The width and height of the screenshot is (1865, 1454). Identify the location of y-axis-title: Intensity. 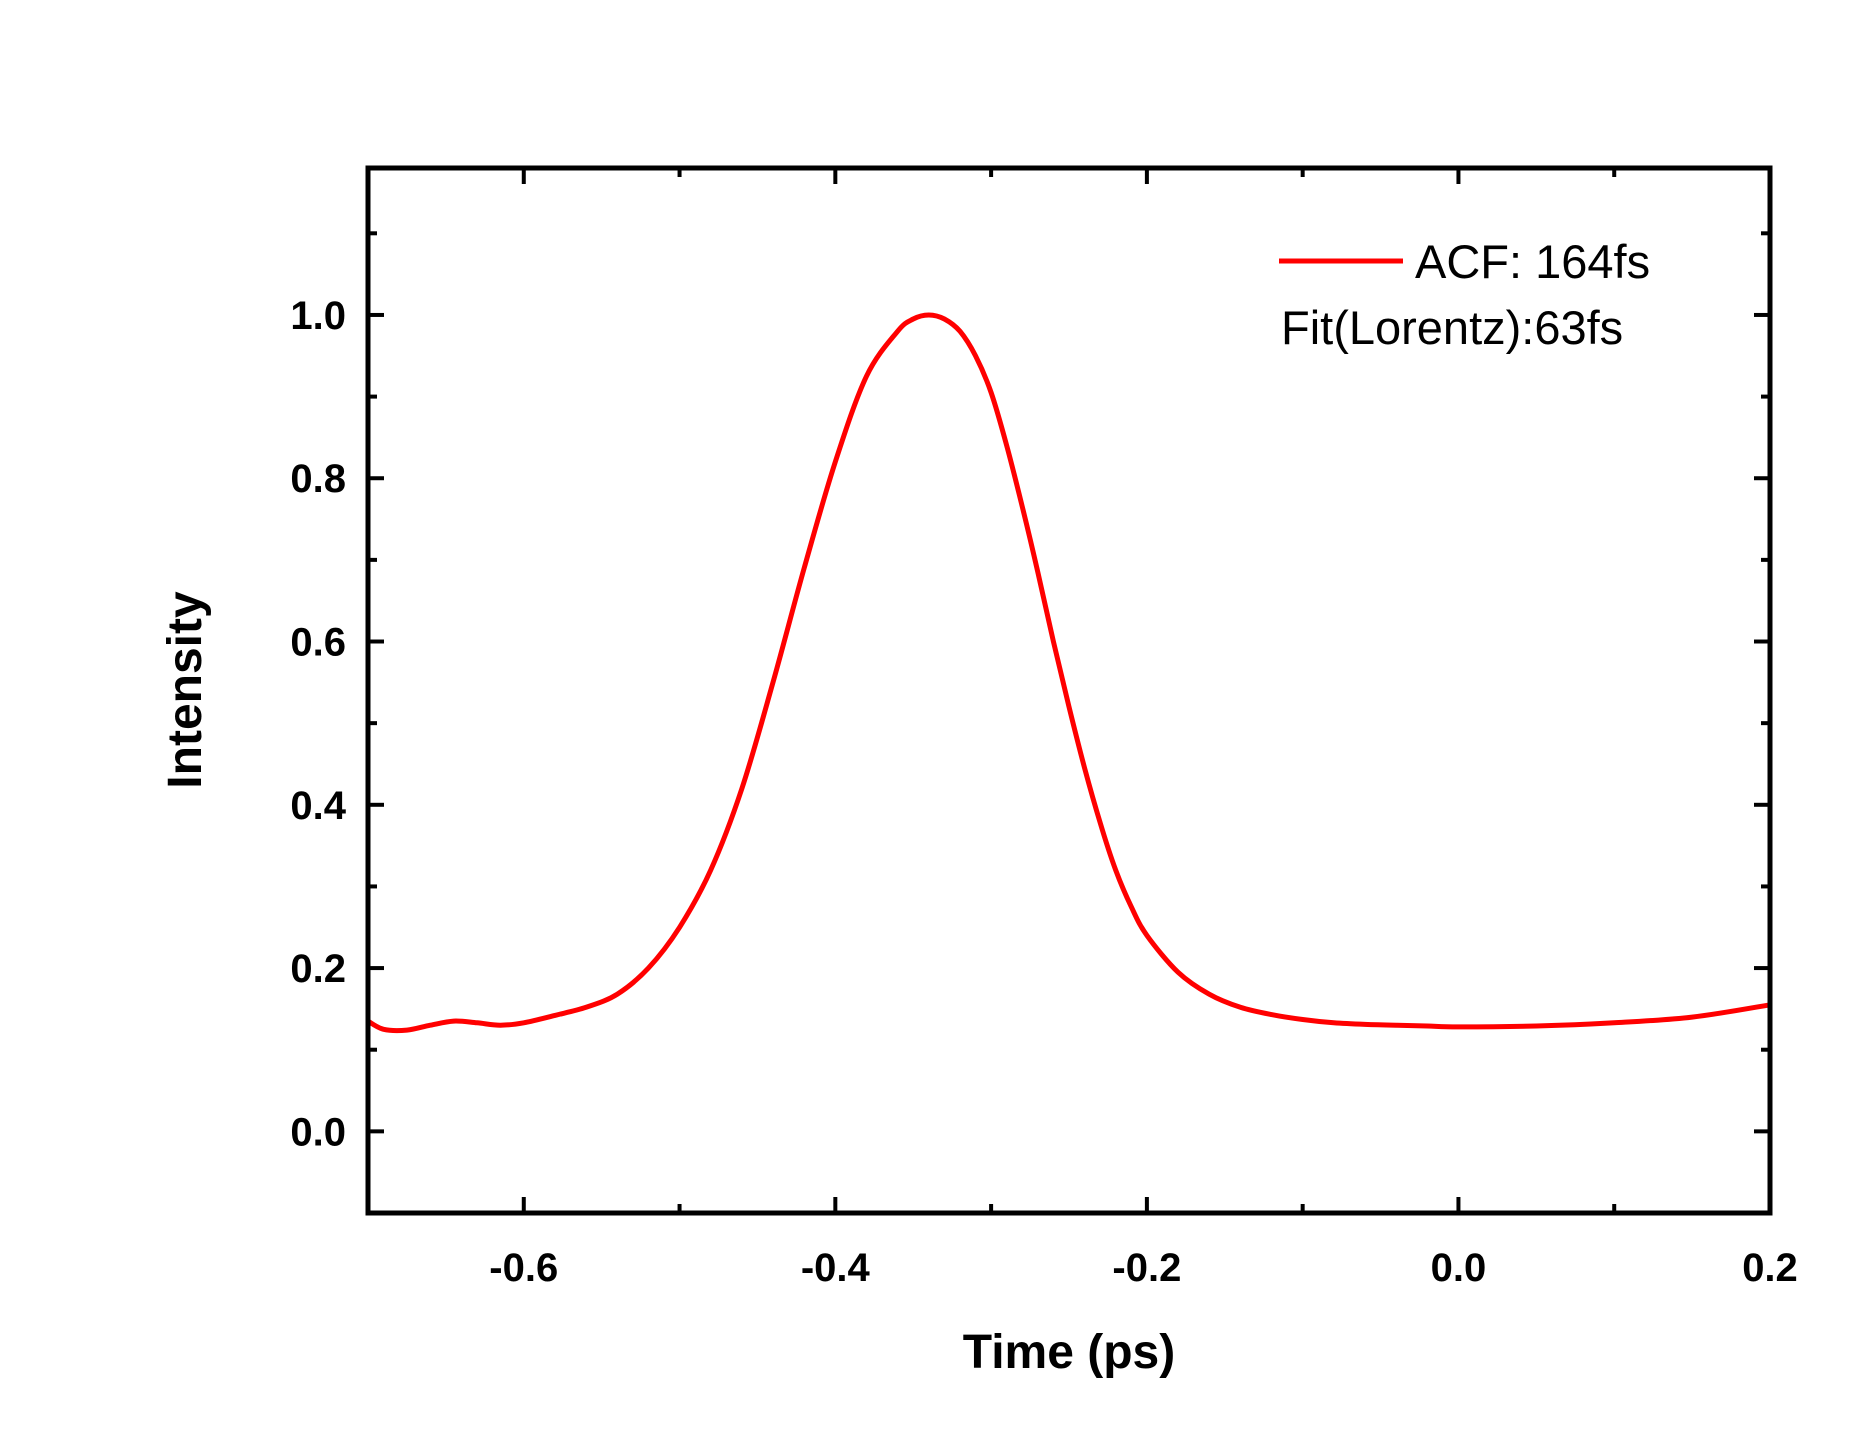
(185, 690).